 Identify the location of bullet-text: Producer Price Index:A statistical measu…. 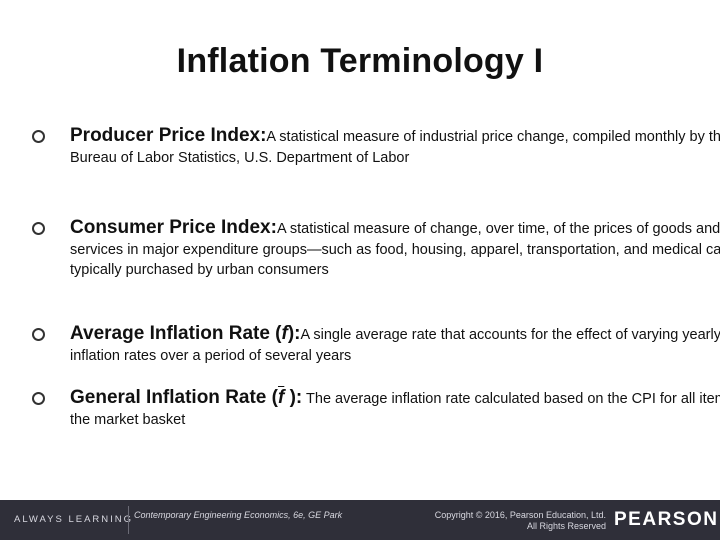
(395, 146).